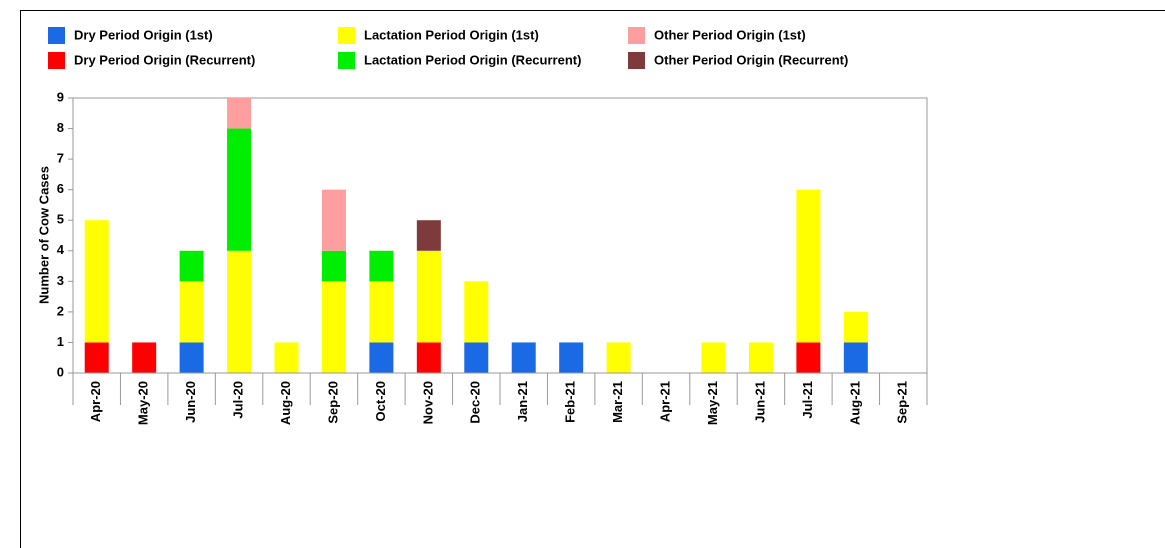 Image resolution: width=1165 pixels, height=548 pixels. Describe the element at coordinates (60, 280) in the screenshot. I see `y-tick-label: 3` at that location.